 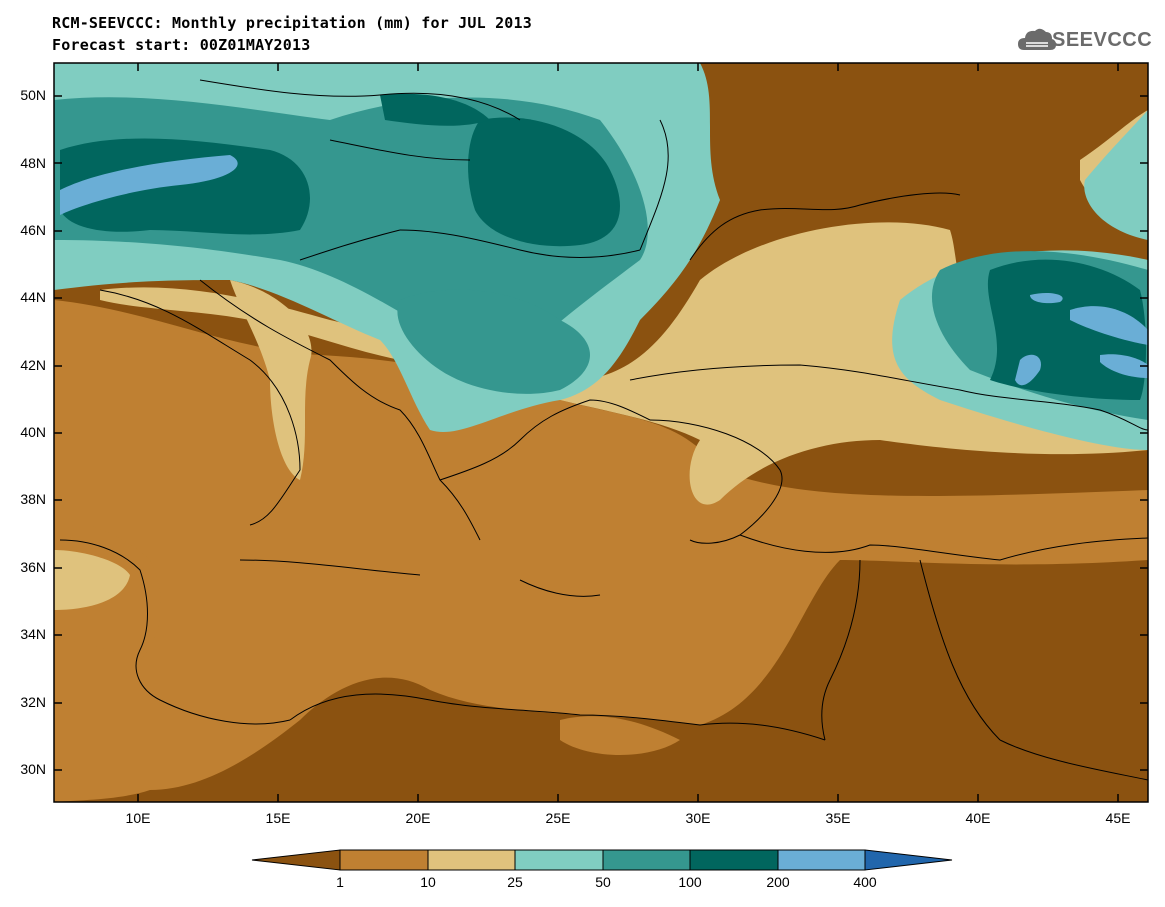 What do you see at coordinates (778, 882) in the screenshot?
I see `colorbar-label: 200` at bounding box center [778, 882].